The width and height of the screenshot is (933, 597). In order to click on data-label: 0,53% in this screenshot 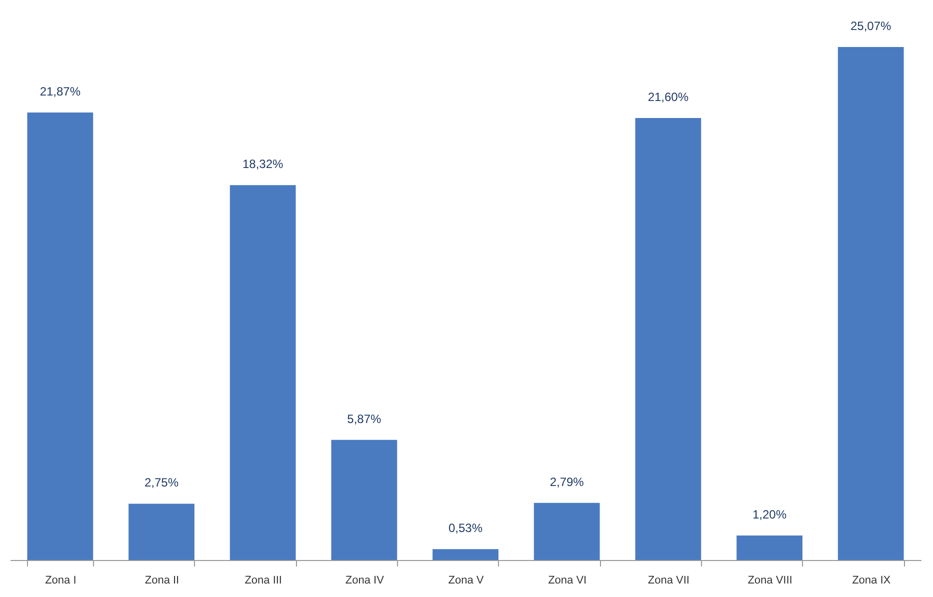, I will do `click(465, 528)`.